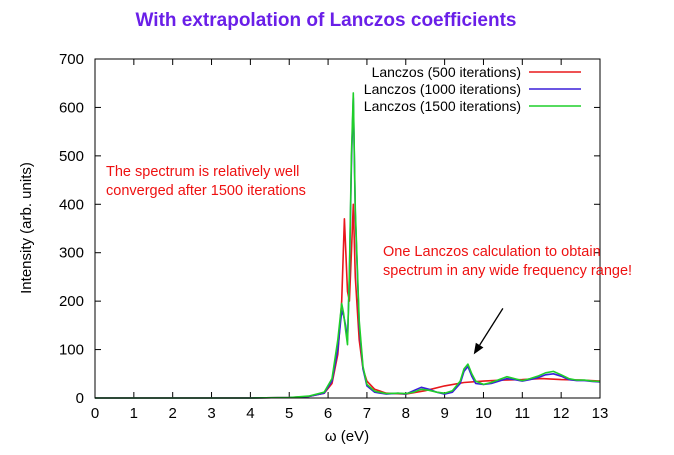 This screenshot has width=674, height=455. I want to click on y-tick-label-2: 200, so click(71, 301).